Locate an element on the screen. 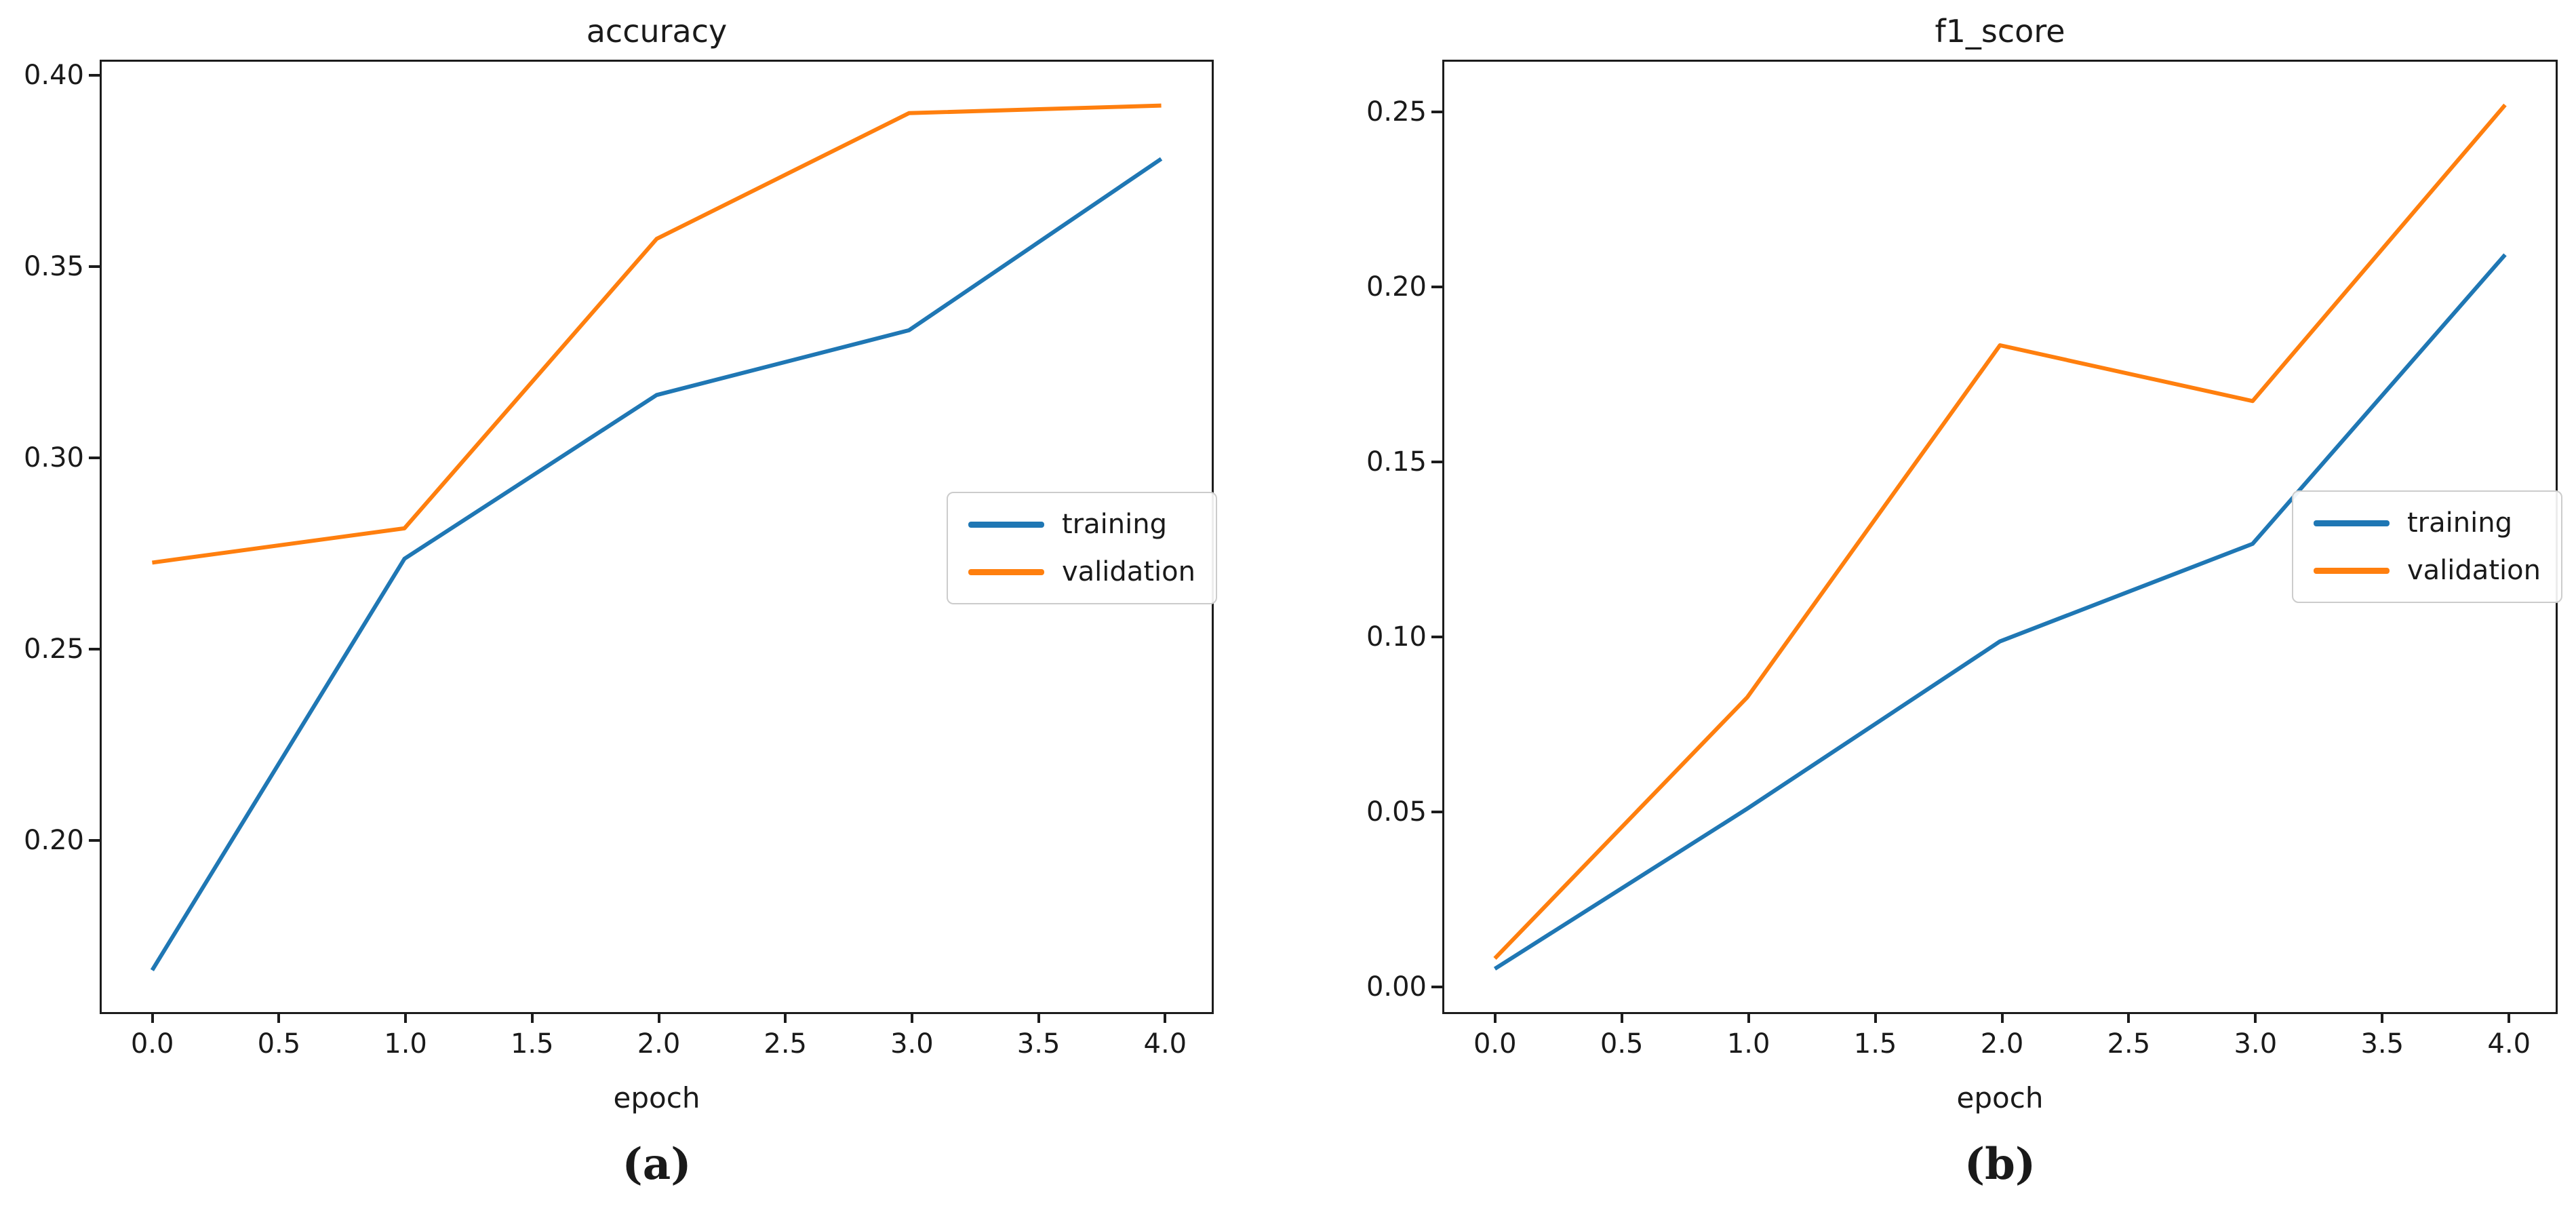 The height and width of the screenshot is (1223, 2576). chart-title: f1_score is located at coordinates (2000, 31).